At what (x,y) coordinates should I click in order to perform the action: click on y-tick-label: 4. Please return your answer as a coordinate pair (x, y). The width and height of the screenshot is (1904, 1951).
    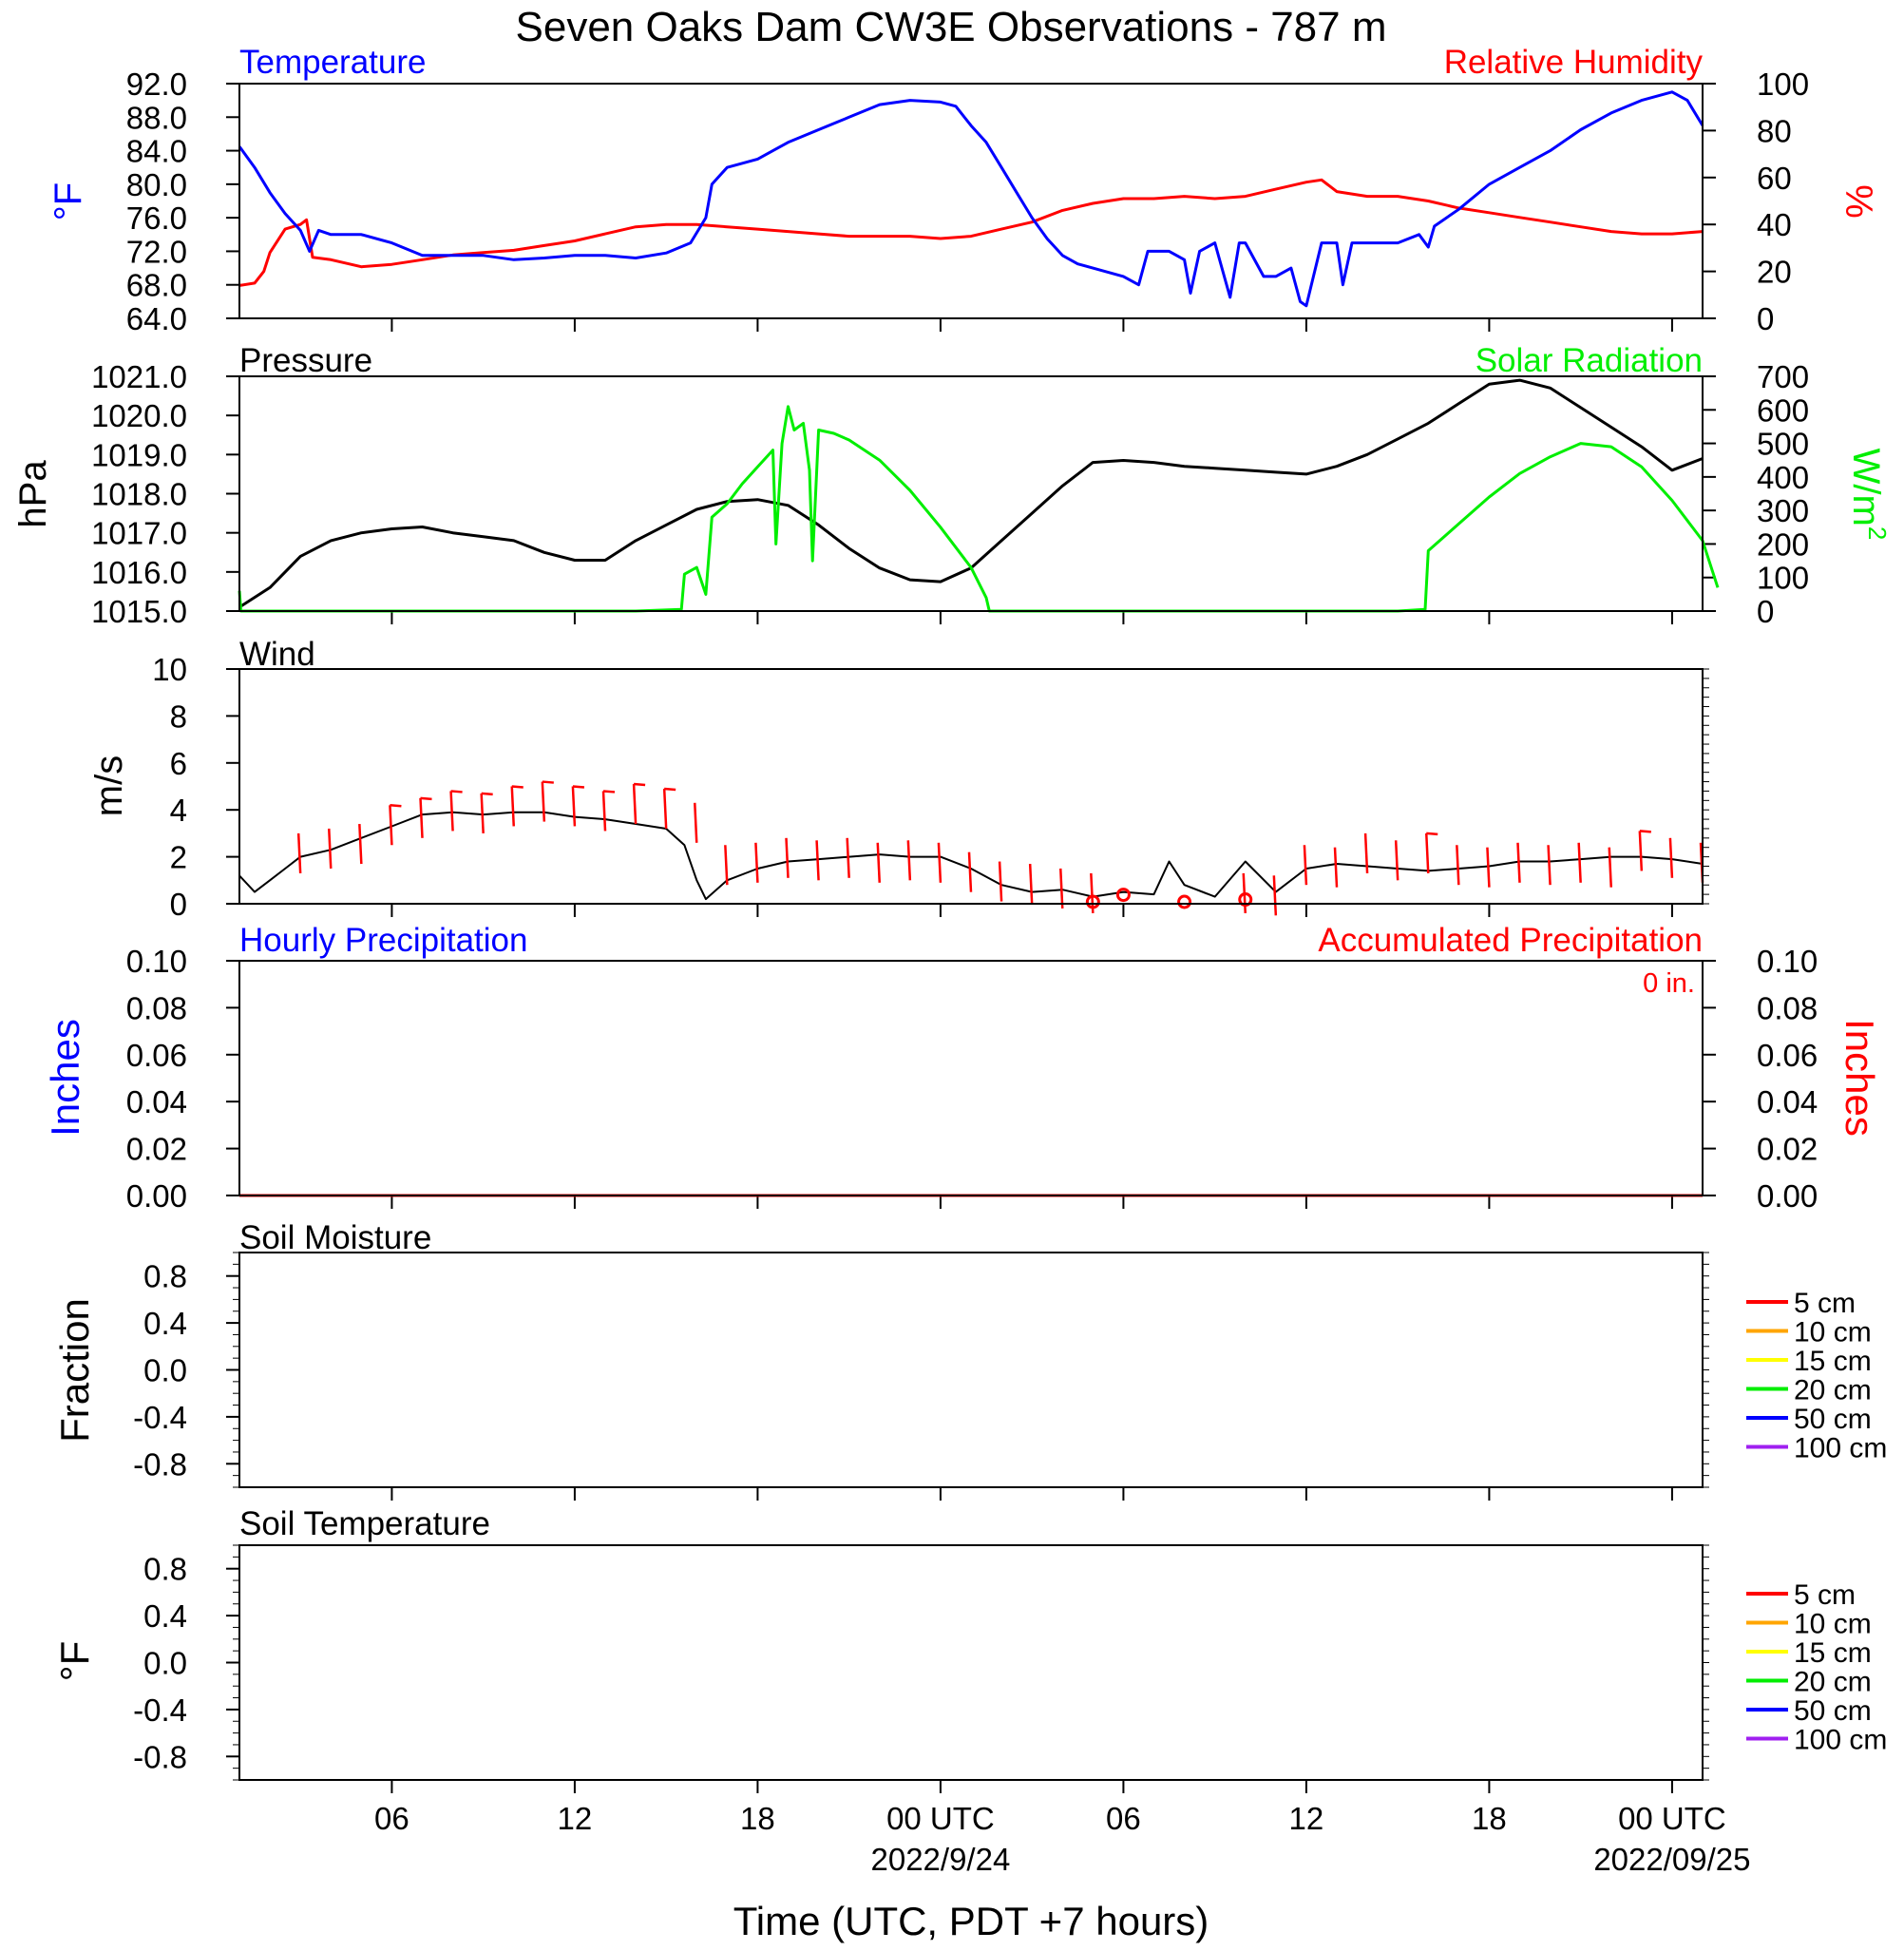
    Looking at the image, I should click on (178, 810).